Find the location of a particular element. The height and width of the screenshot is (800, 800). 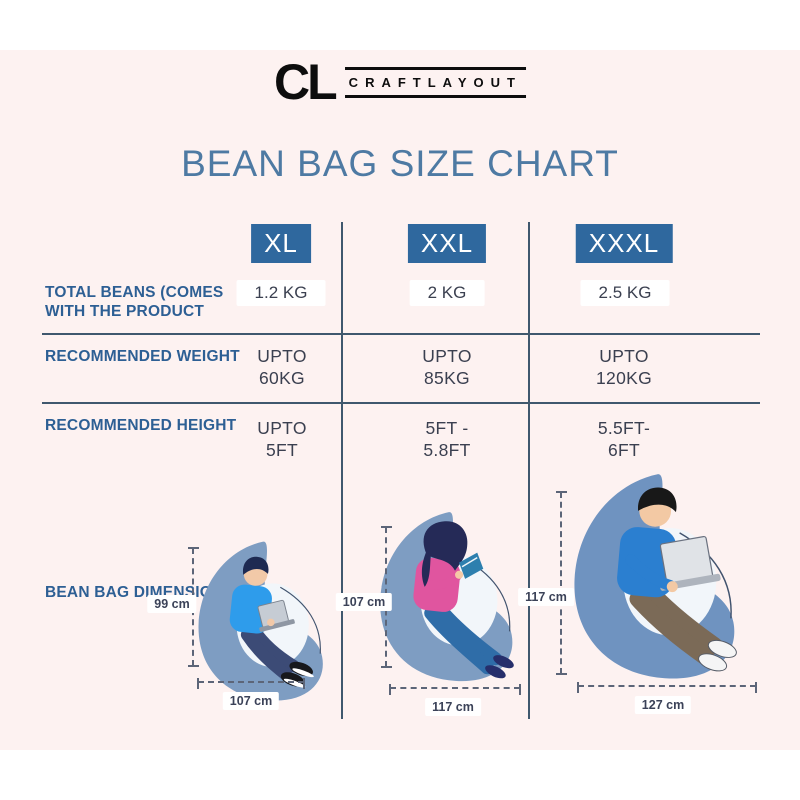

row-label-total-beans: TOTAL BEANS (COMES WITH THE PRODUCT is located at coordinates (134, 302).